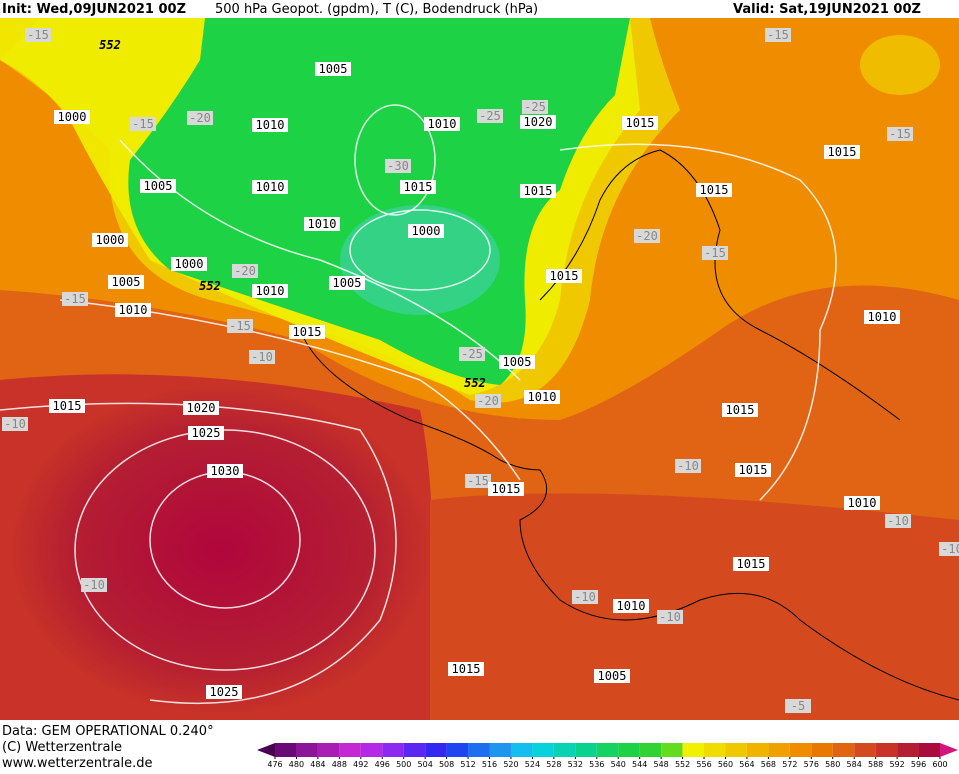  What do you see at coordinates (939, 764) in the screenshot?
I see `colorbar-label: 600` at bounding box center [939, 764].